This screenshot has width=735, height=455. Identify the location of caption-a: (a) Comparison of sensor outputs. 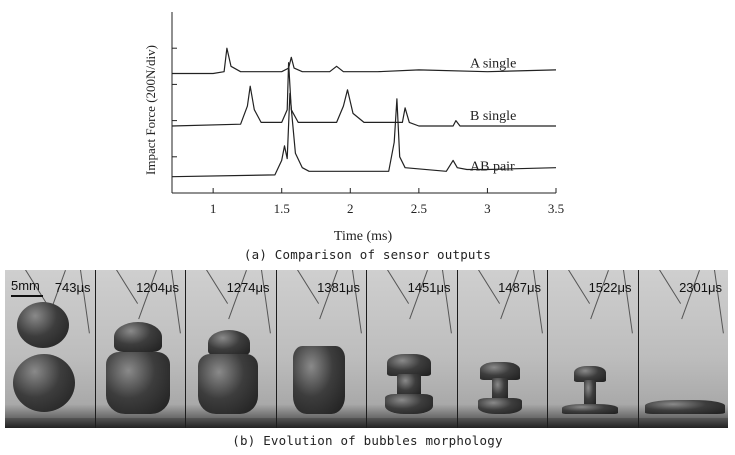
(367, 254).